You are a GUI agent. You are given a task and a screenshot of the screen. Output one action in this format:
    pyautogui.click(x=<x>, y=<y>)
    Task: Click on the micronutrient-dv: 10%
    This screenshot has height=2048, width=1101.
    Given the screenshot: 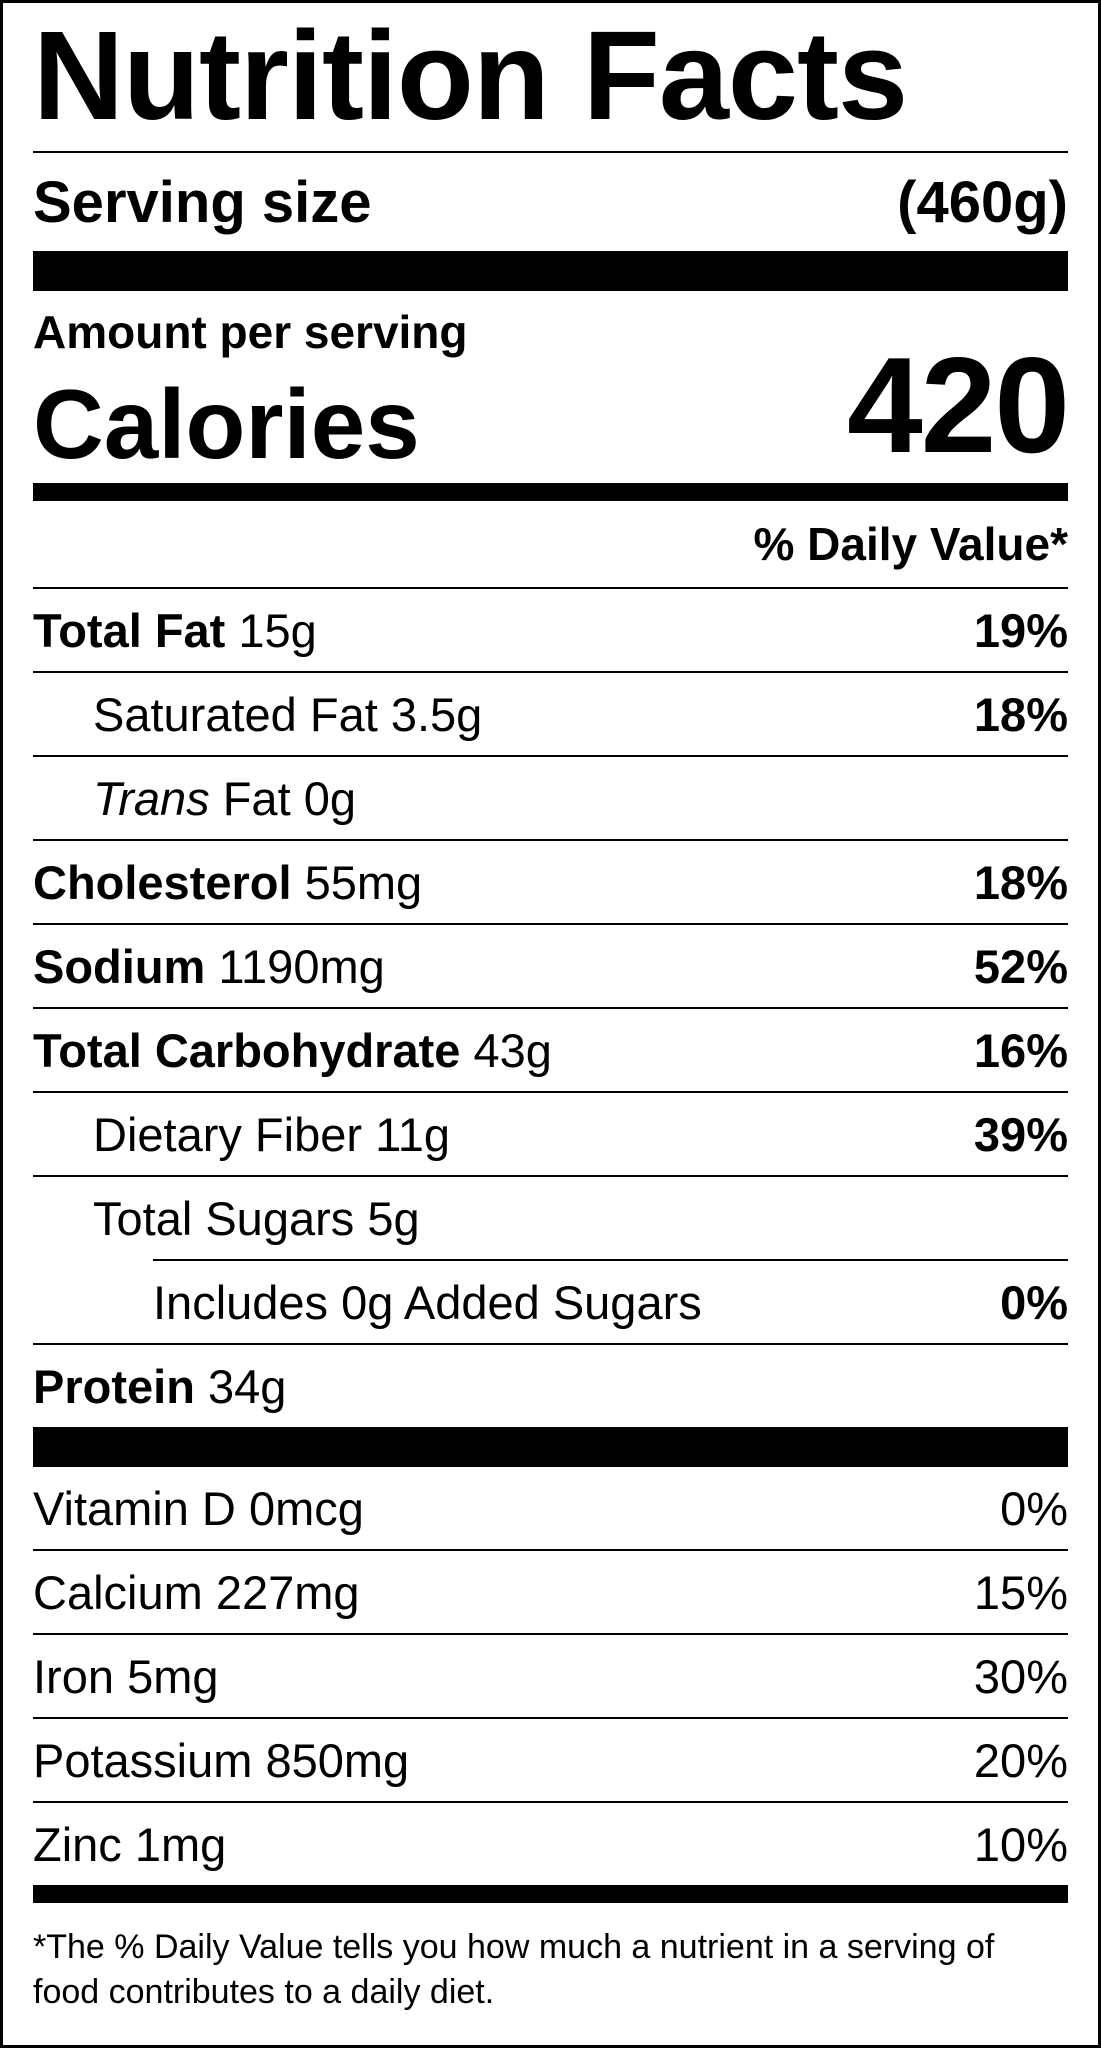 What is the action you would take?
    pyautogui.click(x=1020, y=1844)
    